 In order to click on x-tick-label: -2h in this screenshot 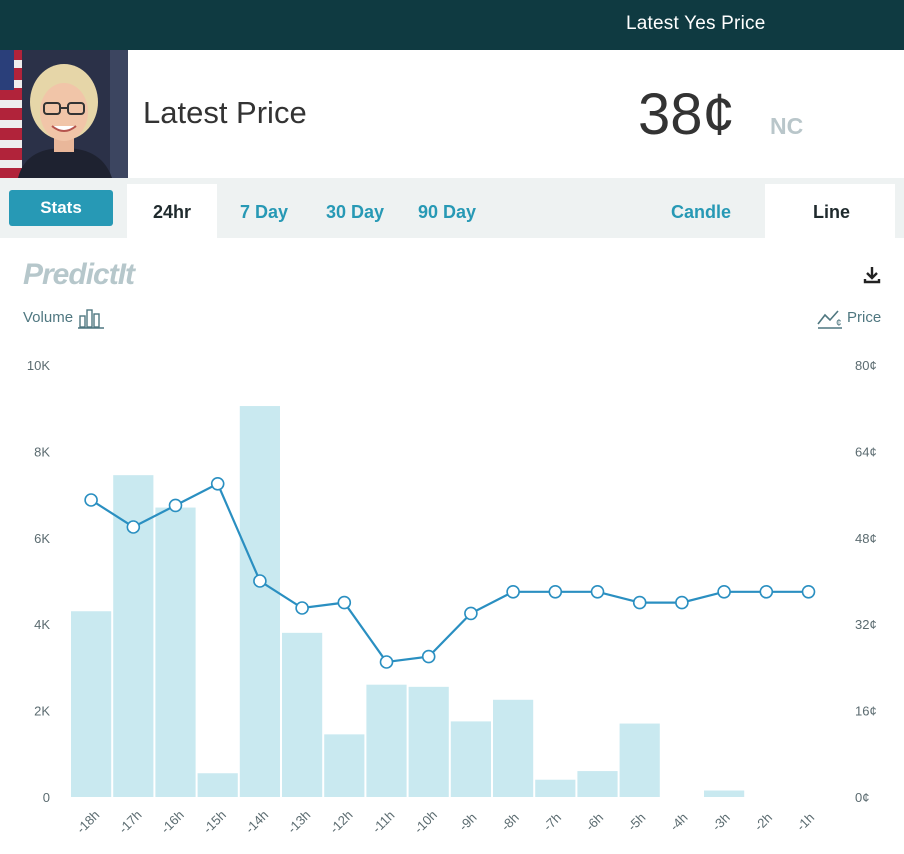, I will do `click(763, 822)`.